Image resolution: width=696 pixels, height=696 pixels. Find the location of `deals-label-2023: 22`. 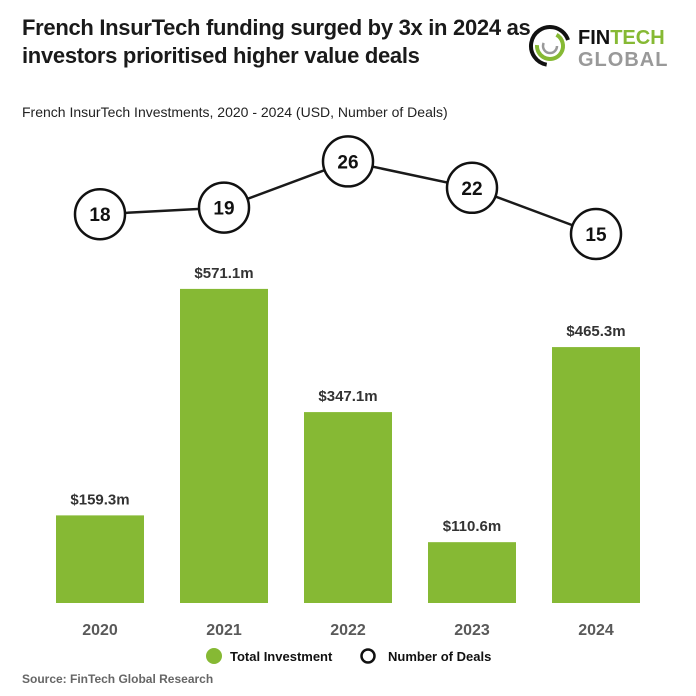

deals-label-2023: 22 is located at coordinates (471, 189).